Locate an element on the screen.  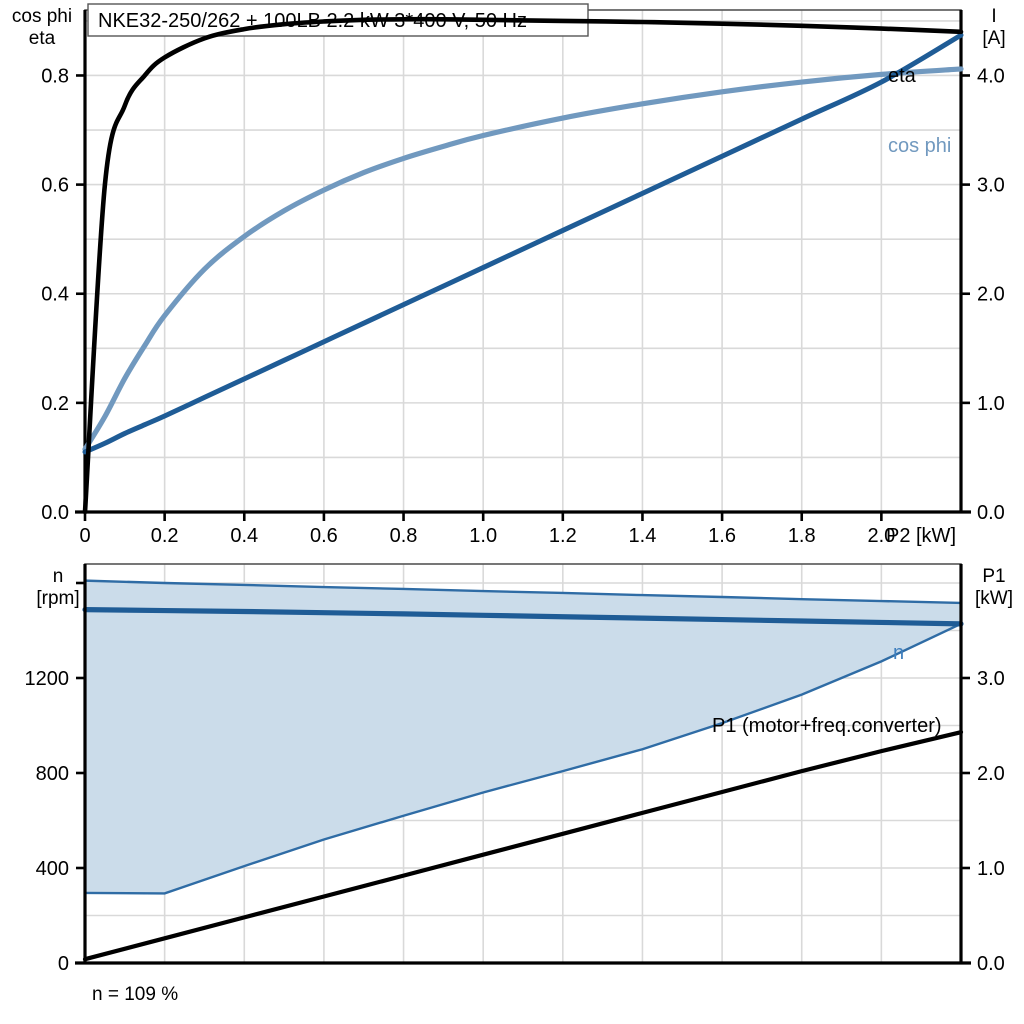
tick-label-left: 0.2 is located at coordinates (55, 404).